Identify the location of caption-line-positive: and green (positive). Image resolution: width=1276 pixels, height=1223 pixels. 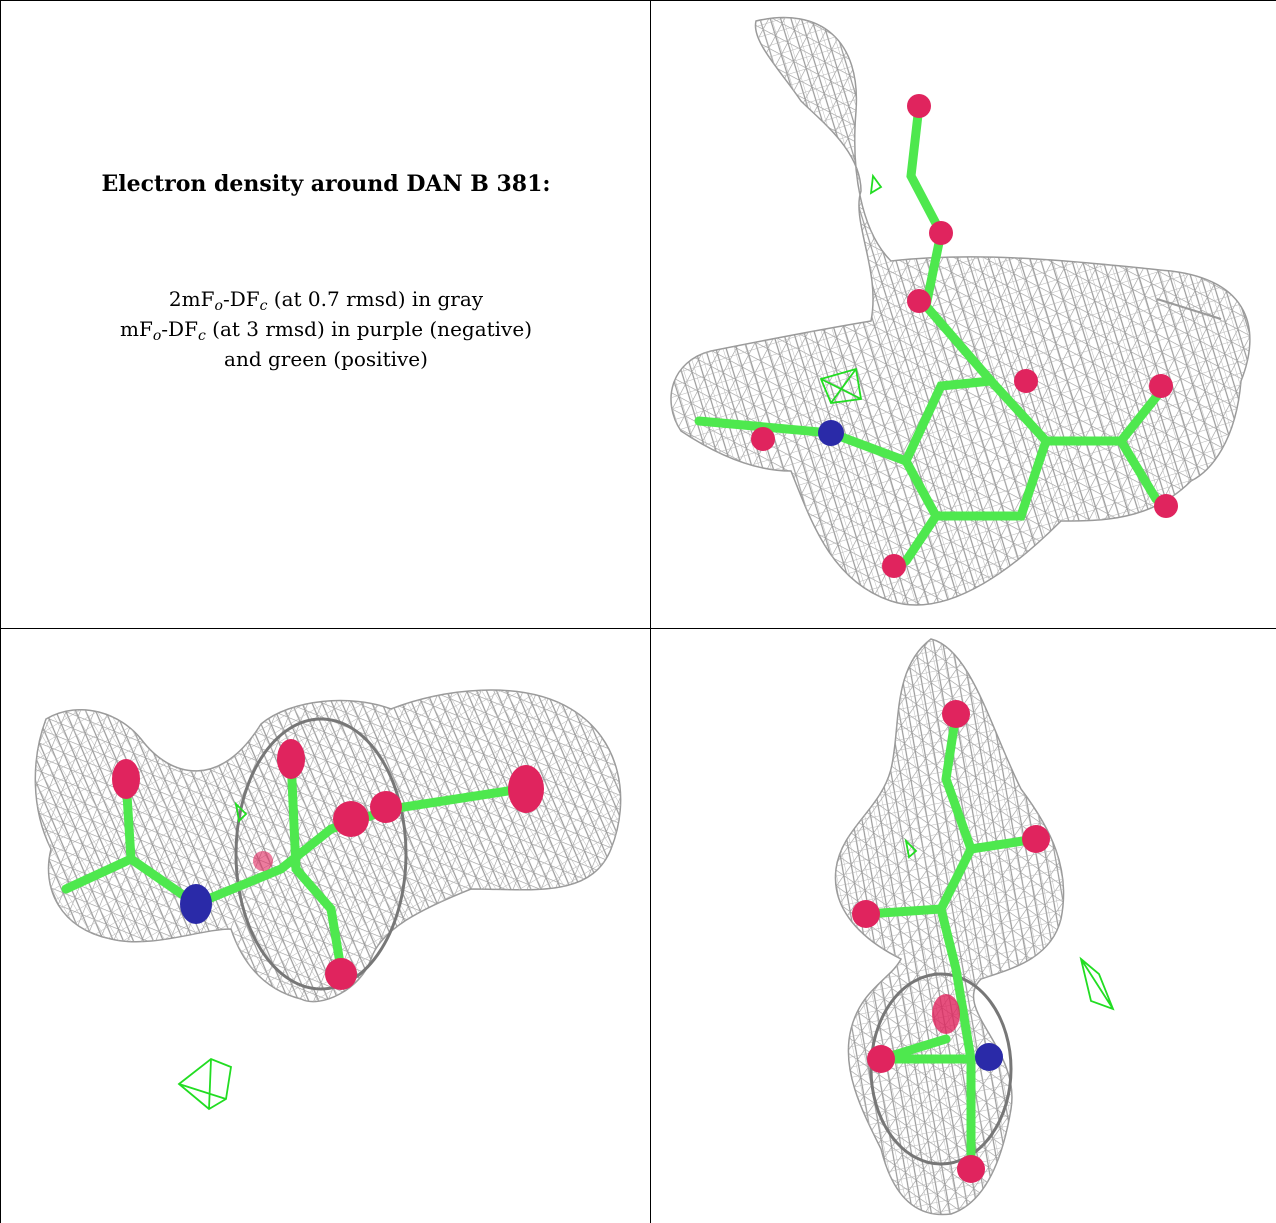
(326, 359).